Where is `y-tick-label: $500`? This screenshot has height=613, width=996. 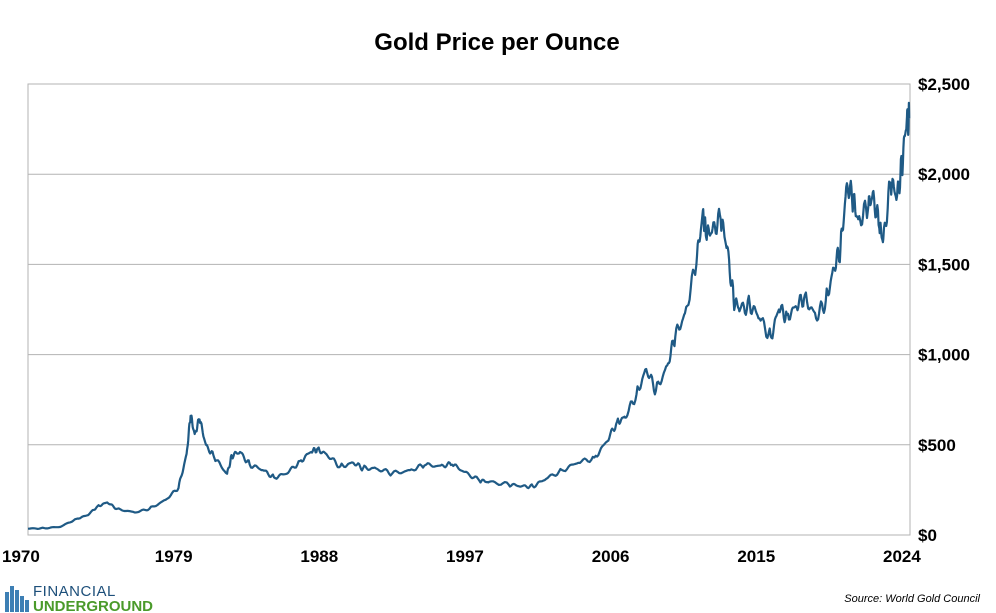 y-tick-label: $500 is located at coordinates (937, 445).